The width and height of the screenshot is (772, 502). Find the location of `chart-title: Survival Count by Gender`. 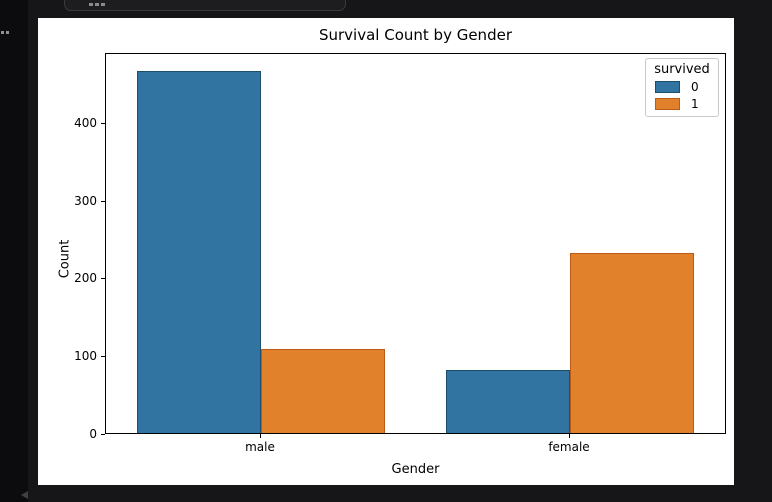

chart-title: Survival Count by Gender is located at coordinates (415, 35).